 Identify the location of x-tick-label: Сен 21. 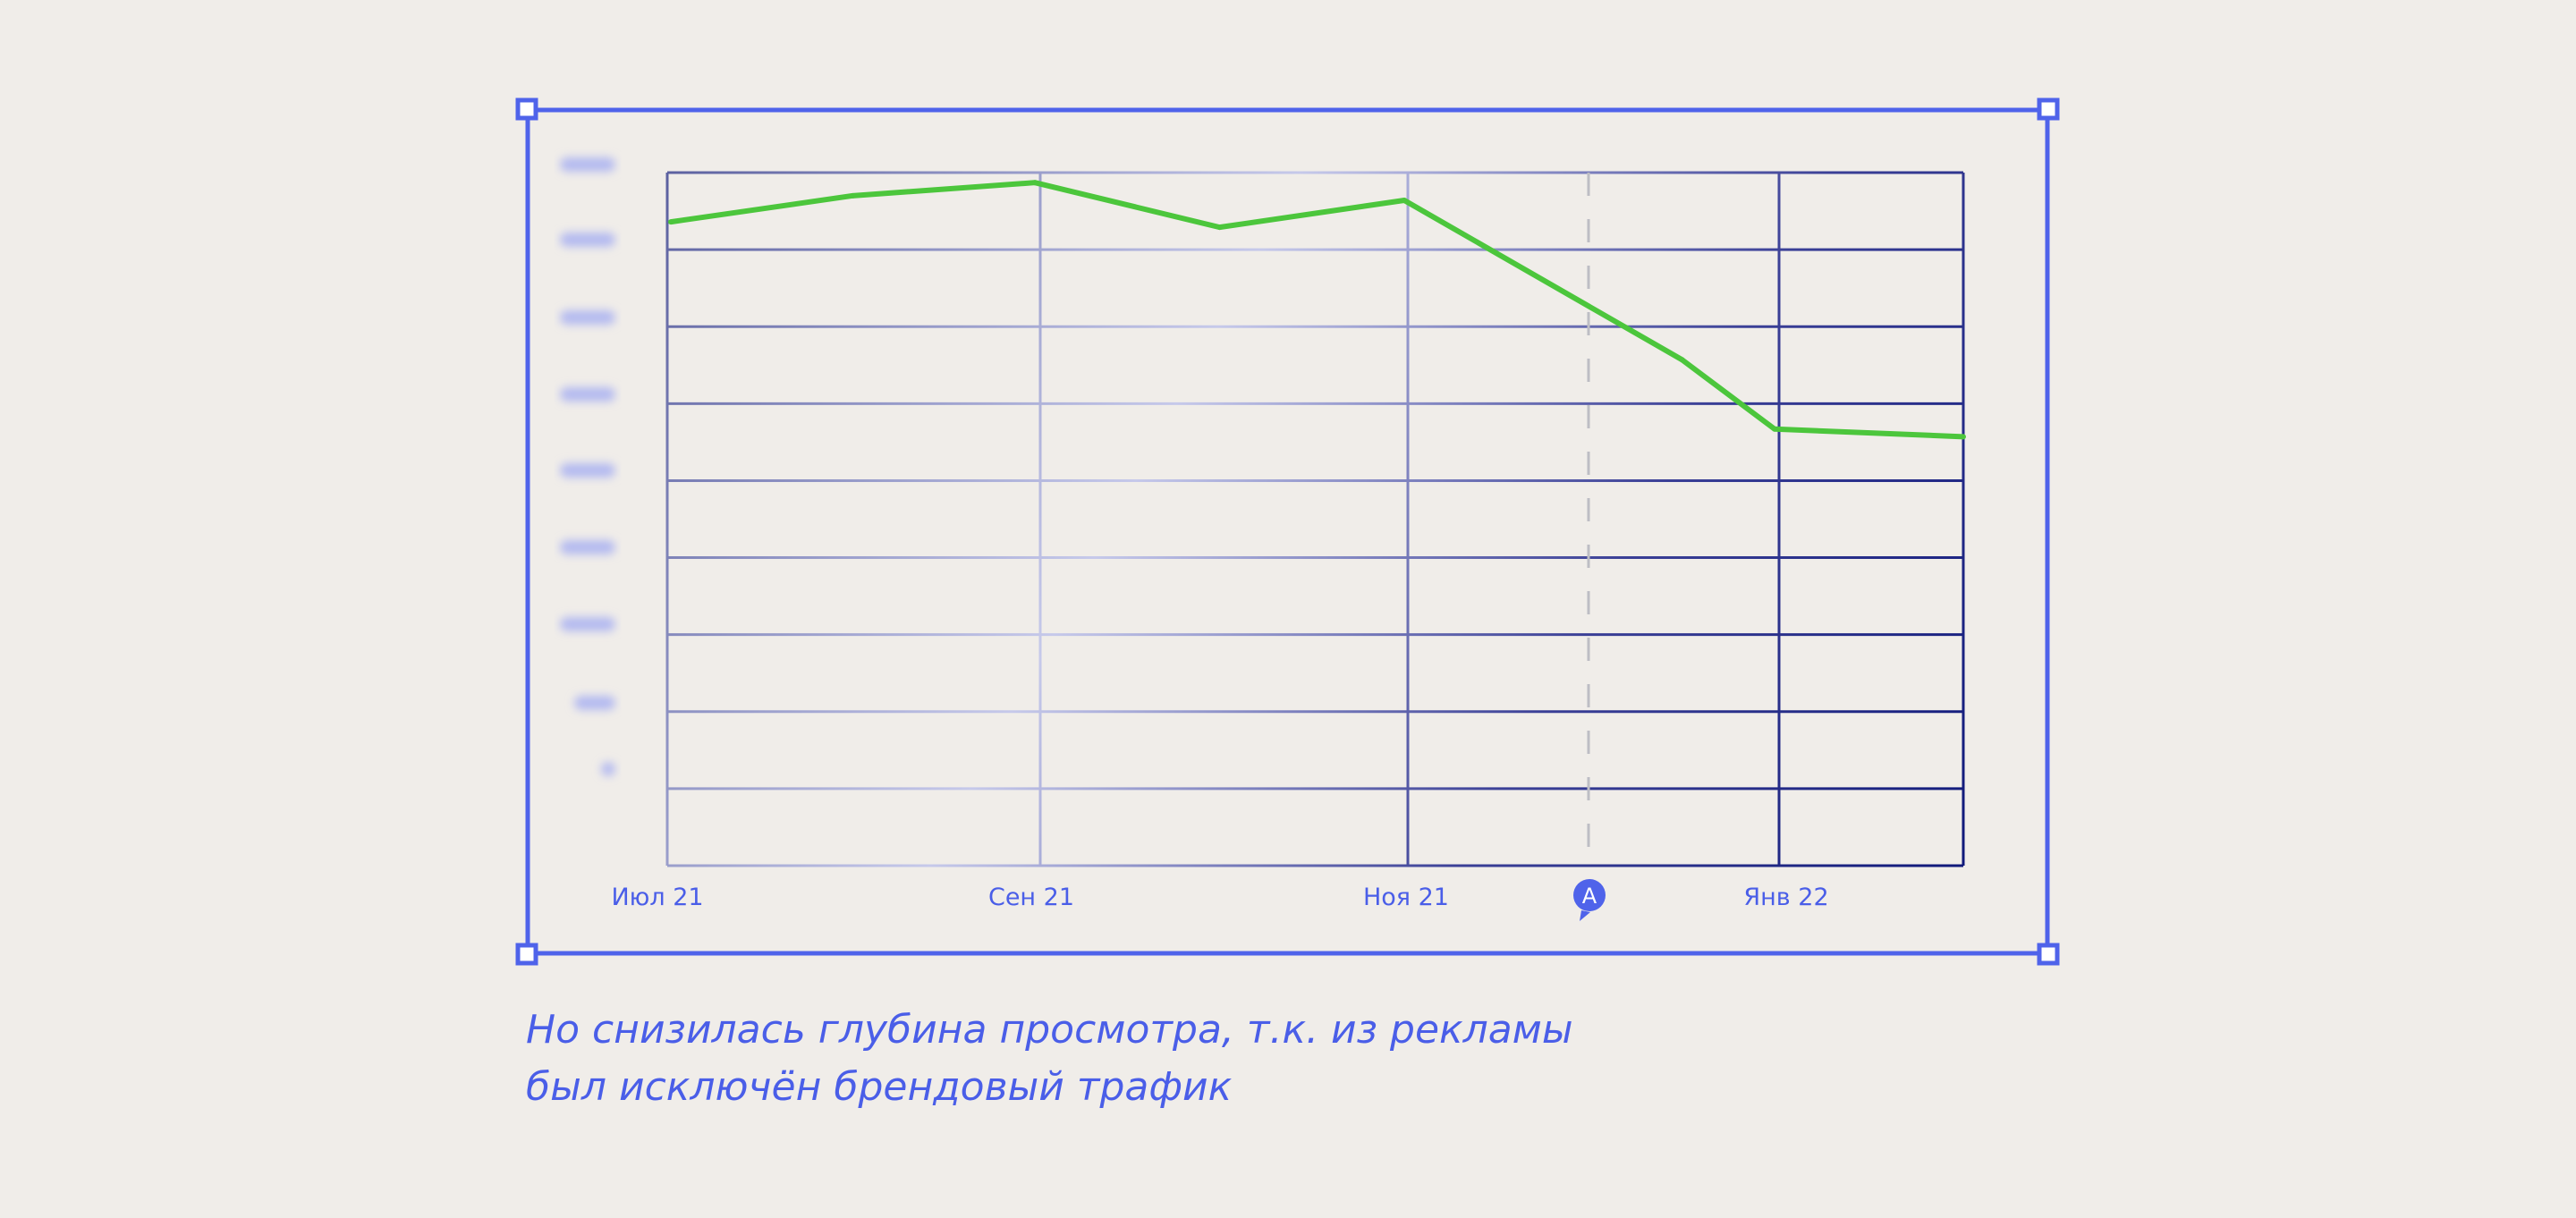
(1031, 897).